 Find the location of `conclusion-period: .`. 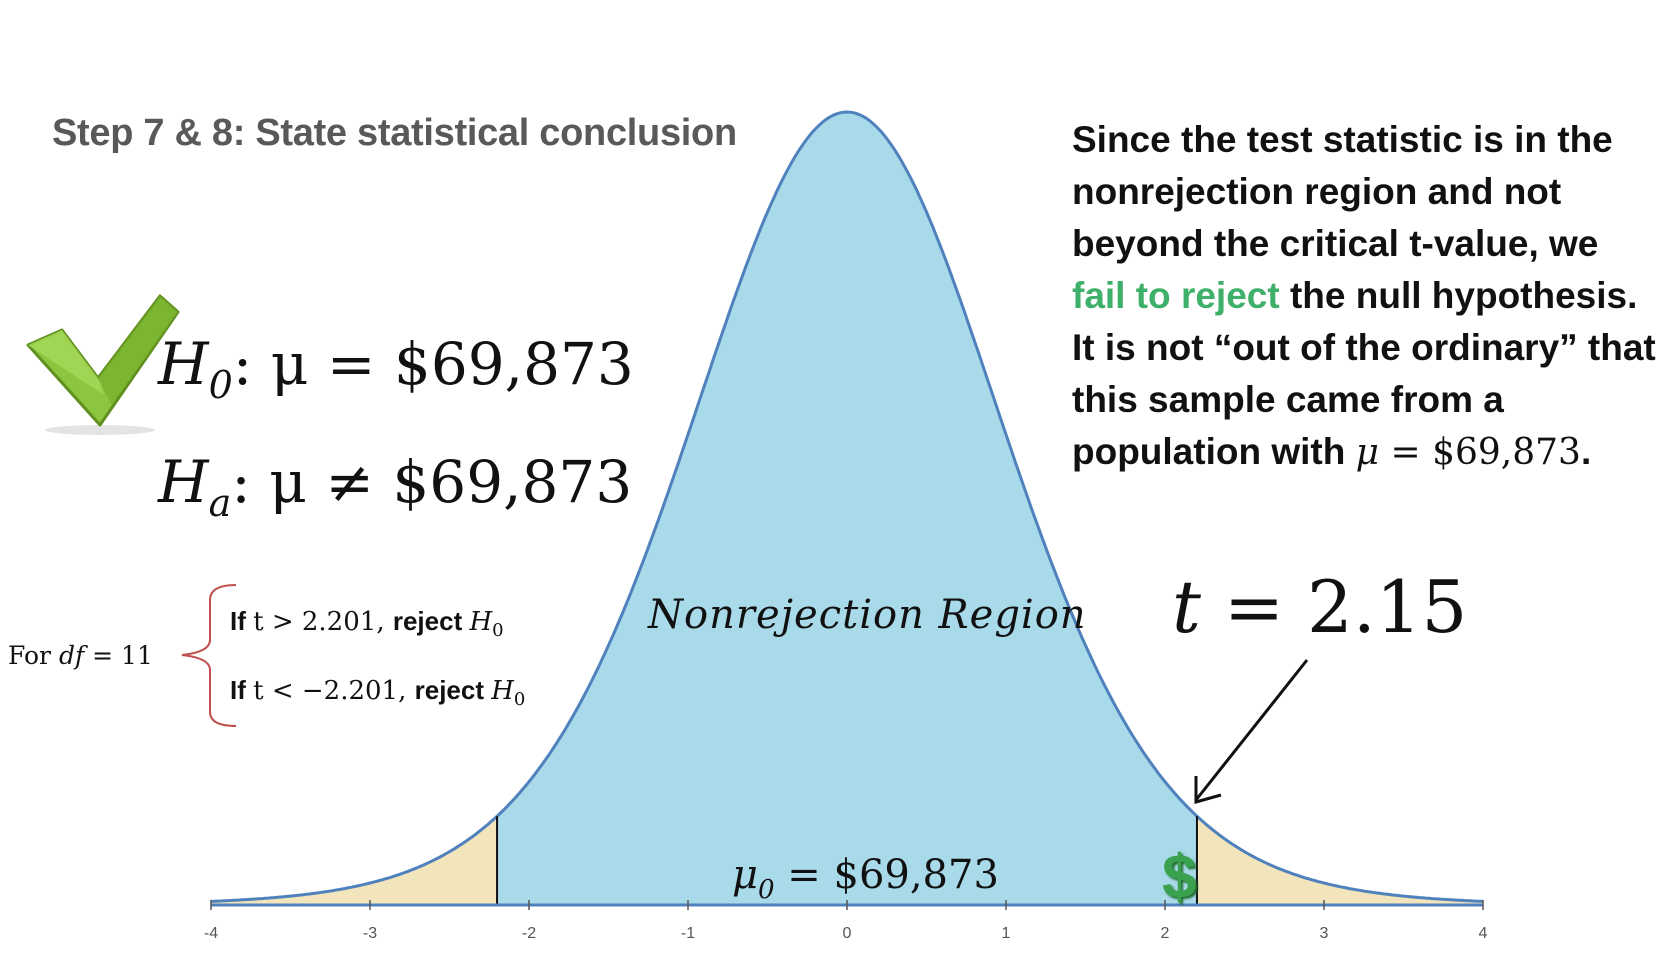

conclusion-period: . is located at coordinates (1586, 451).